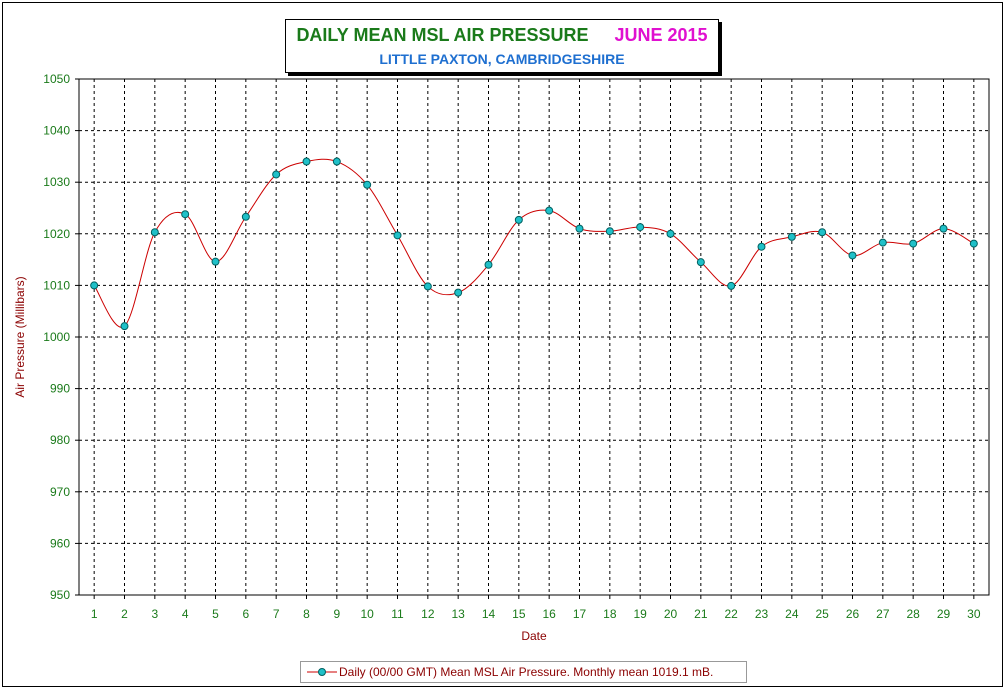  What do you see at coordinates (306, 614) in the screenshot?
I see `x-tick-label: 8` at bounding box center [306, 614].